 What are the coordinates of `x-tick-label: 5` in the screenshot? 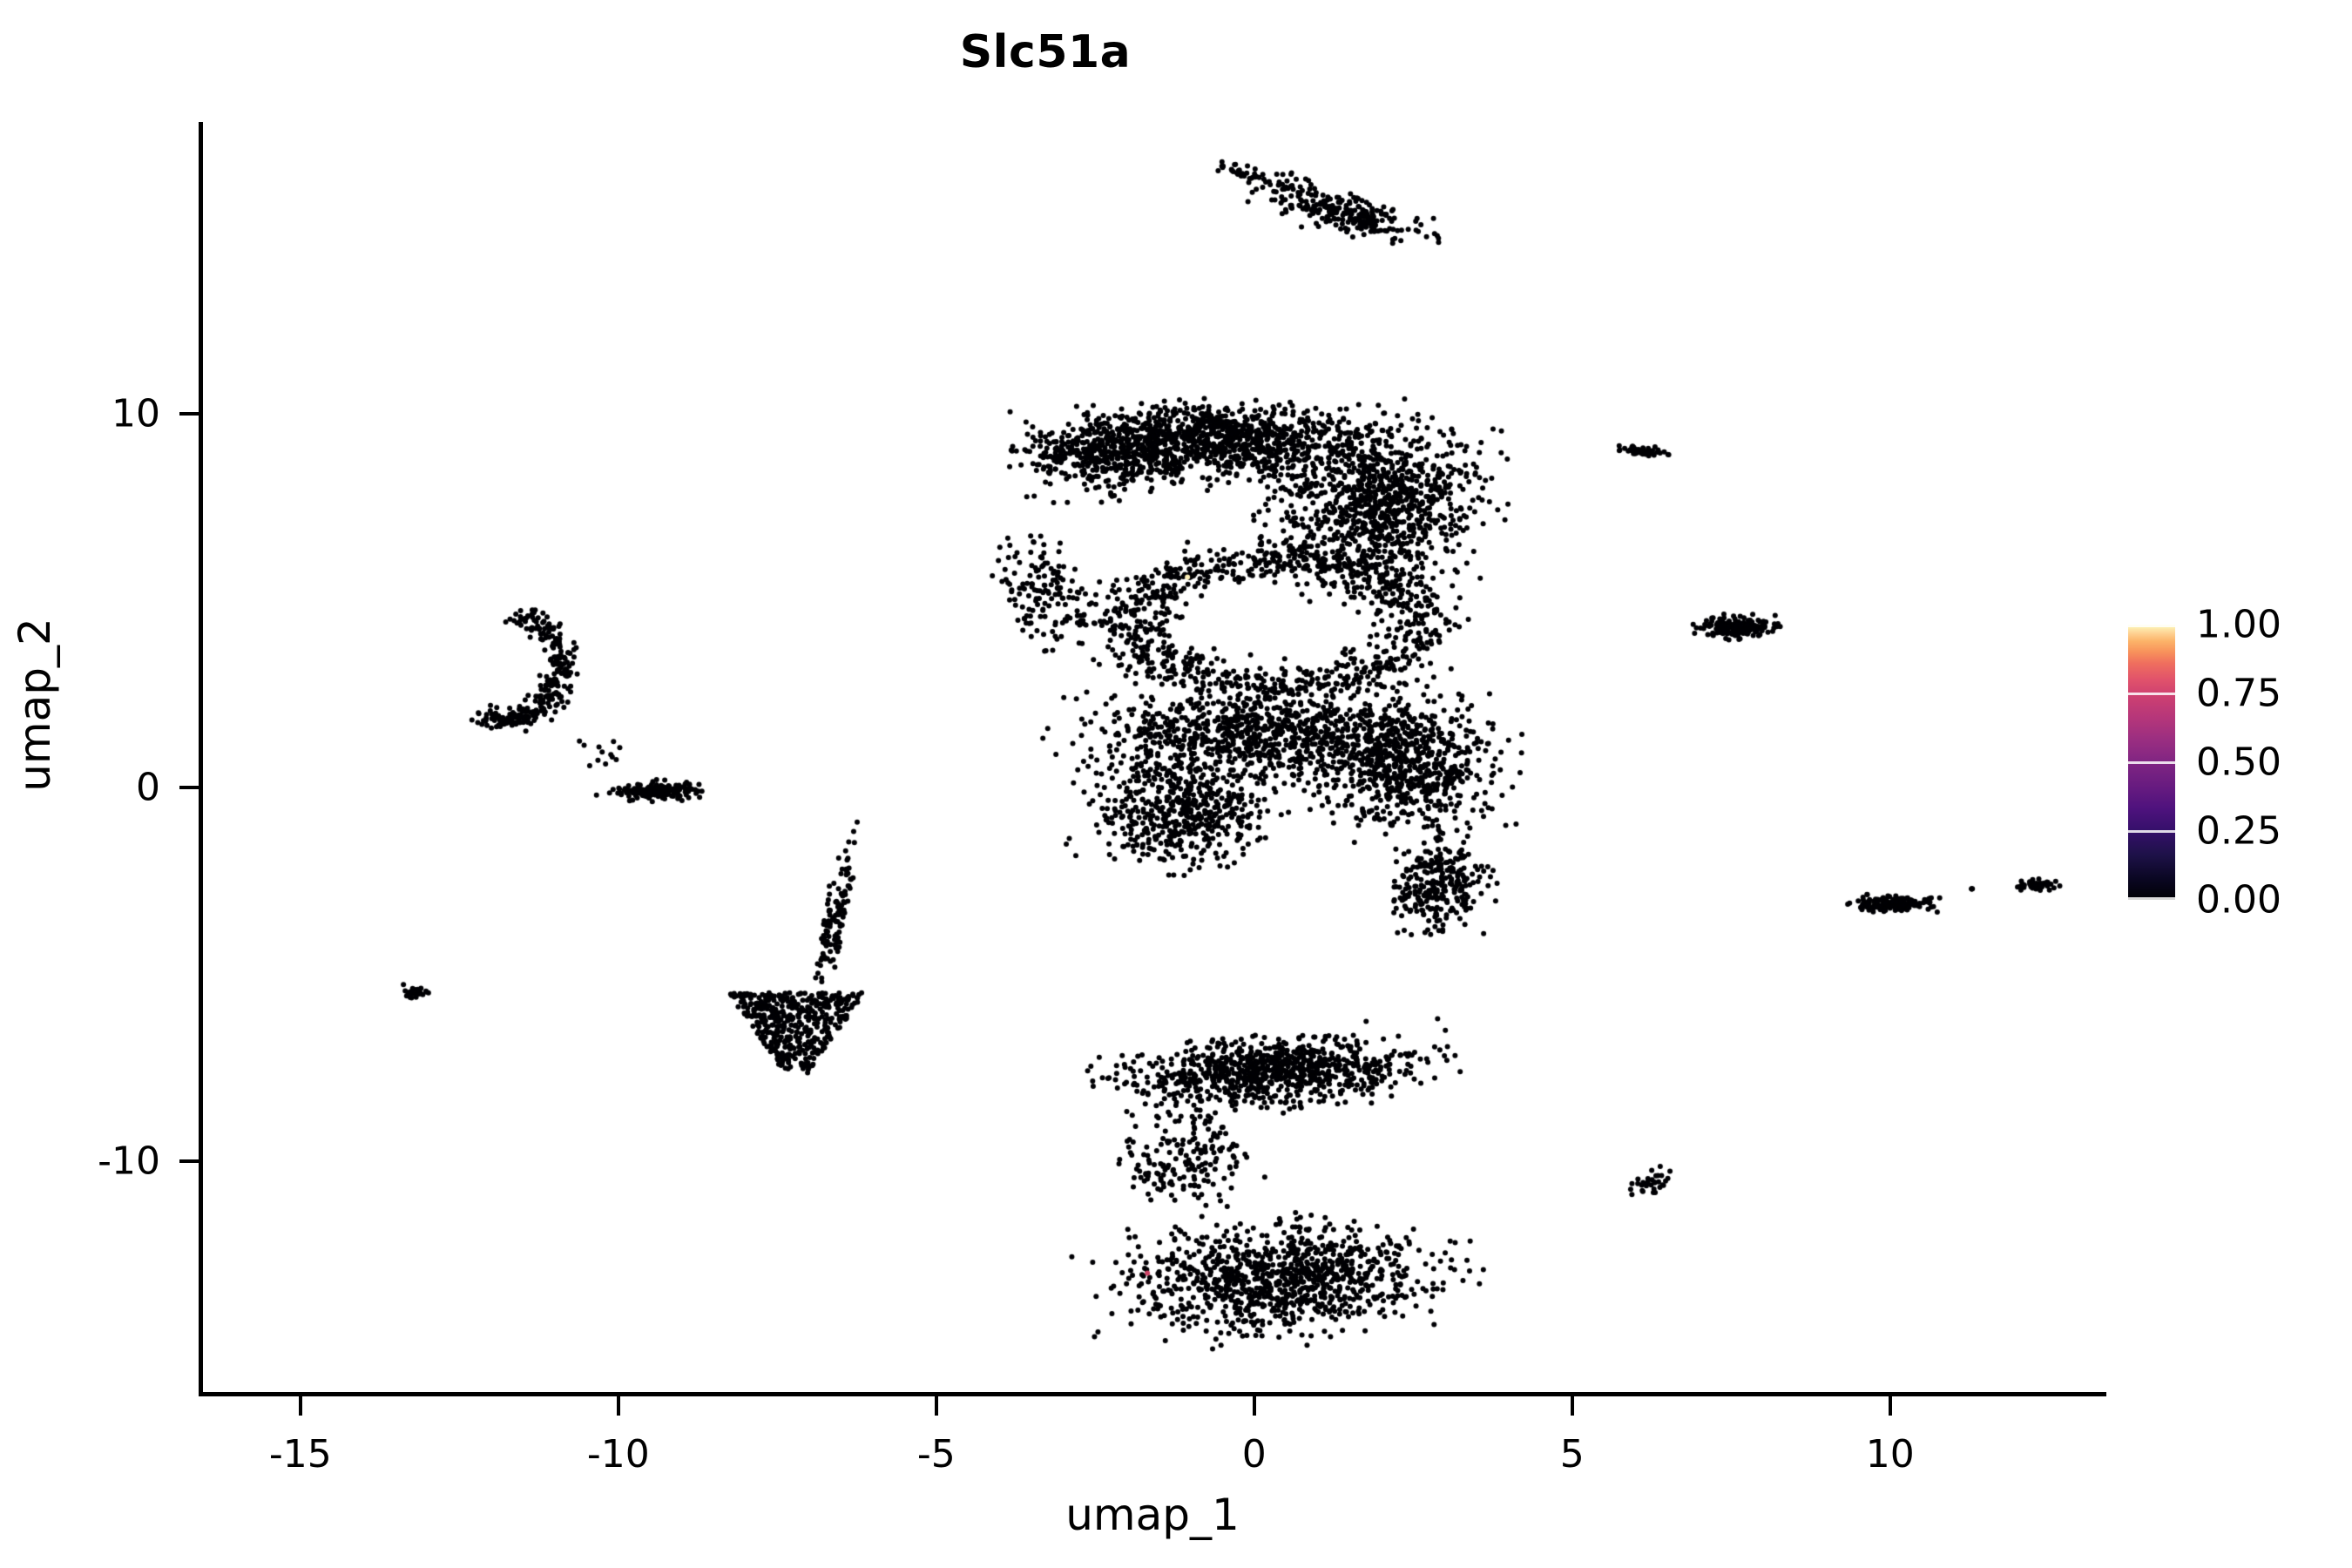 It's located at (1572, 1454).